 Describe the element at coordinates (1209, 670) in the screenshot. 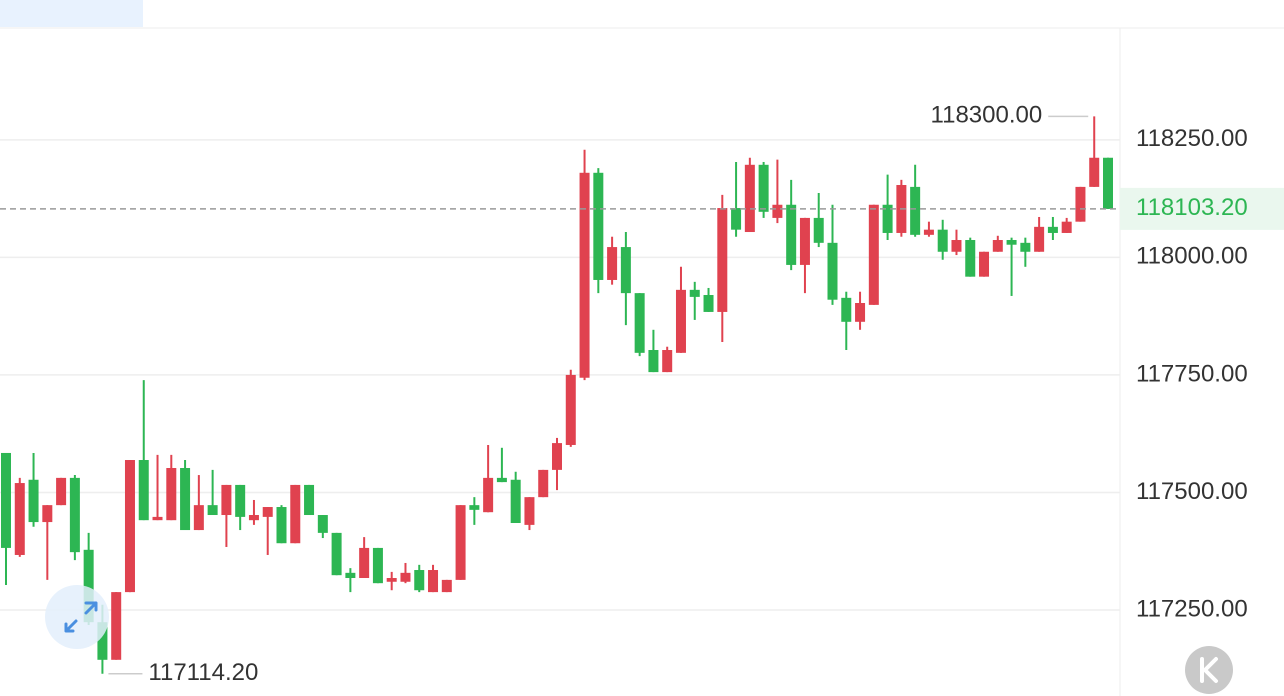

I see `k-button` at that location.